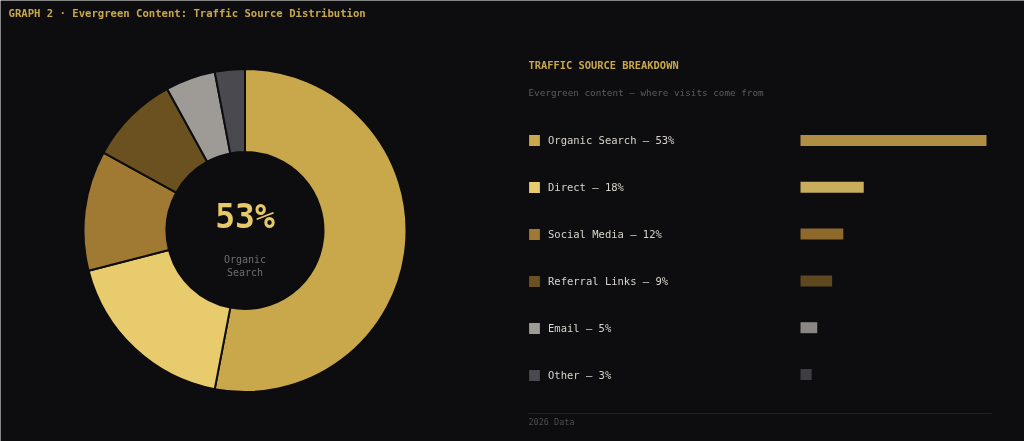 This screenshot has height=441, width=1024. What do you see at coordinates (245, 216) in the screenshot?
I see `text: 53%` at bounding box center [245, 216].